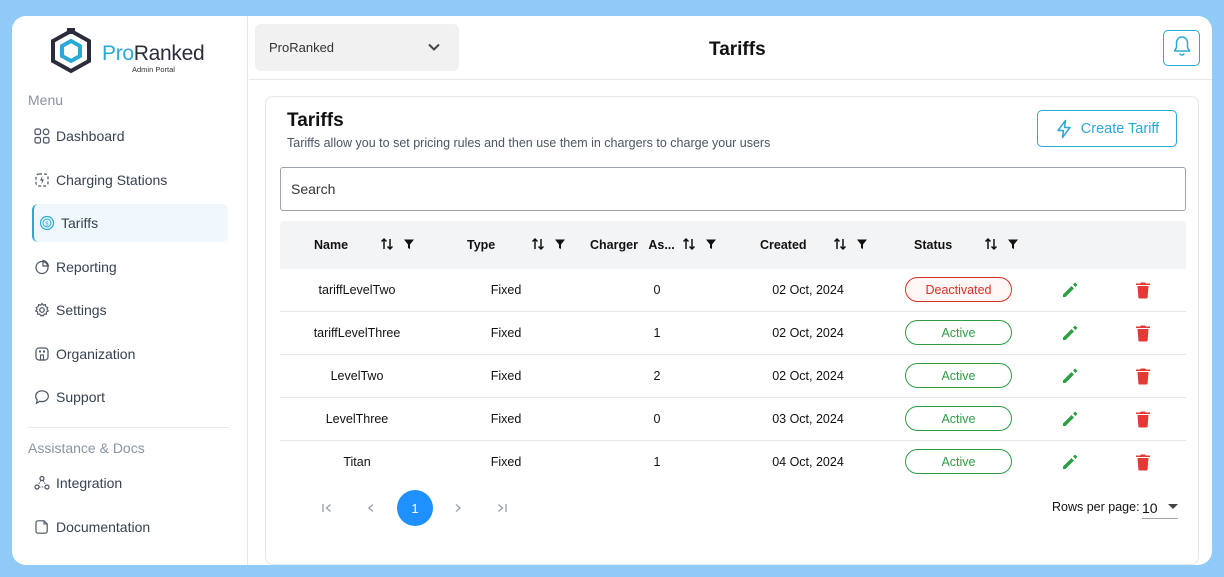 The height and width of the screenshot is (577, 1224). What do you see at coordinates (434, 48) in the screenshot?
I see `chevron-down-icon` at bounding box center [434, 48].